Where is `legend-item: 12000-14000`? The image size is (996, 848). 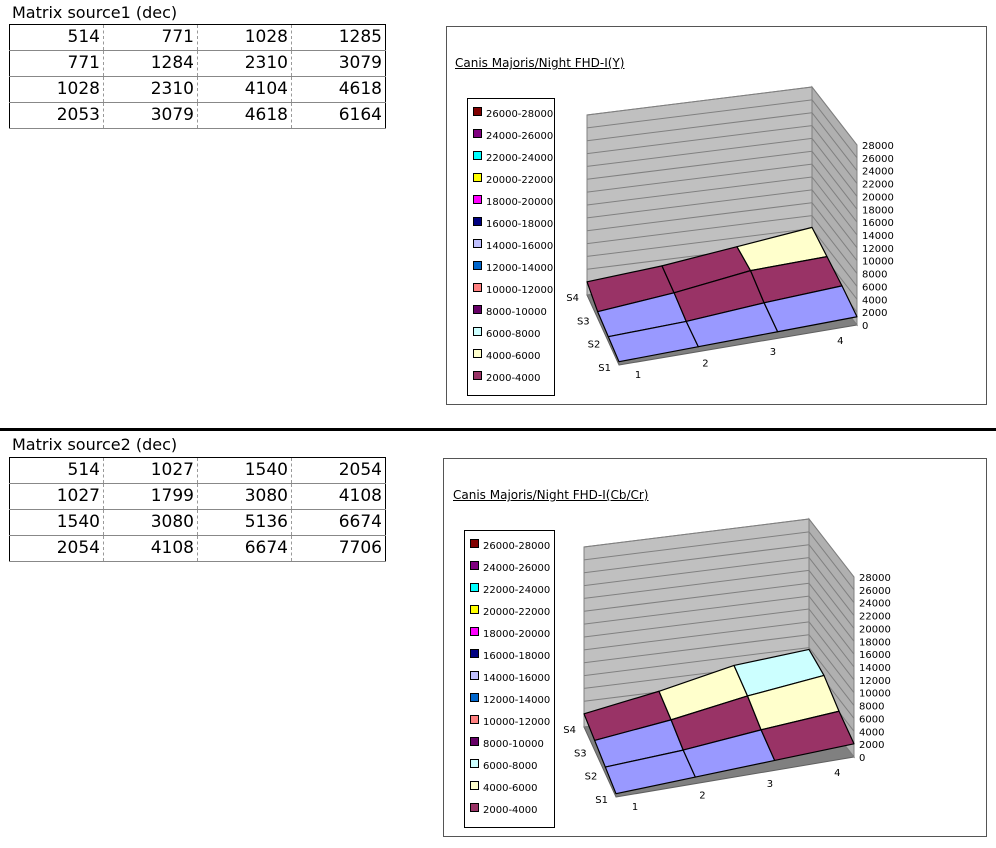 legend-item: 12000-14000 is located at coordinates (510, 700).